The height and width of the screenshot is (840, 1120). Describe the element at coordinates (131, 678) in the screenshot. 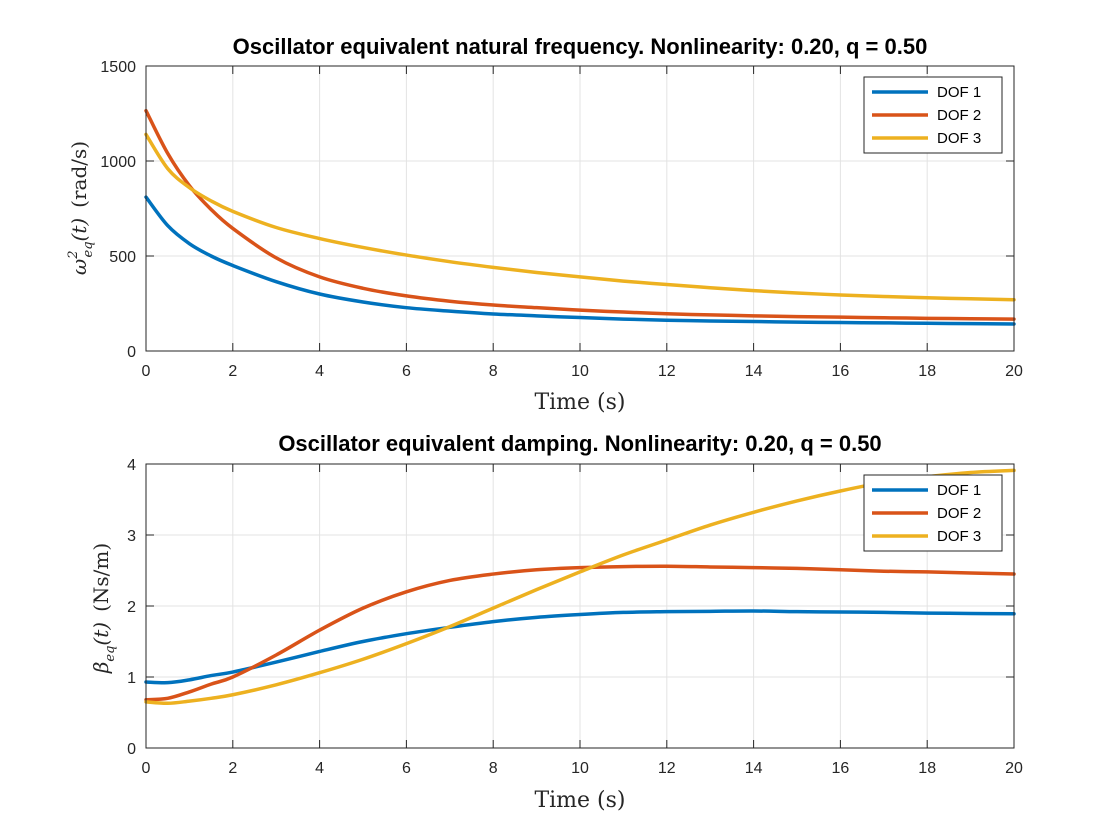

I see `y-tick-label: 1` at that location.